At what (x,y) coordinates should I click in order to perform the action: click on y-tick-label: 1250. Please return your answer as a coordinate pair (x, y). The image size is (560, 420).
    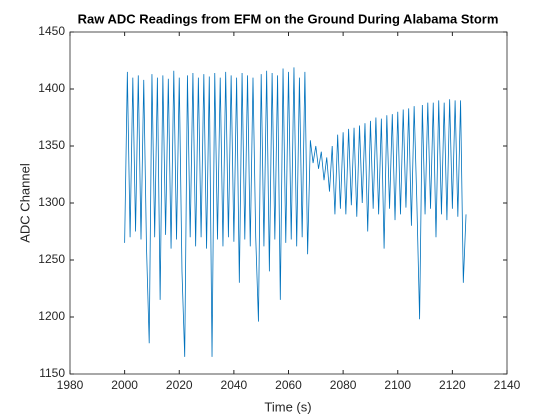
    Looking at the image, I should click on (51, 259).